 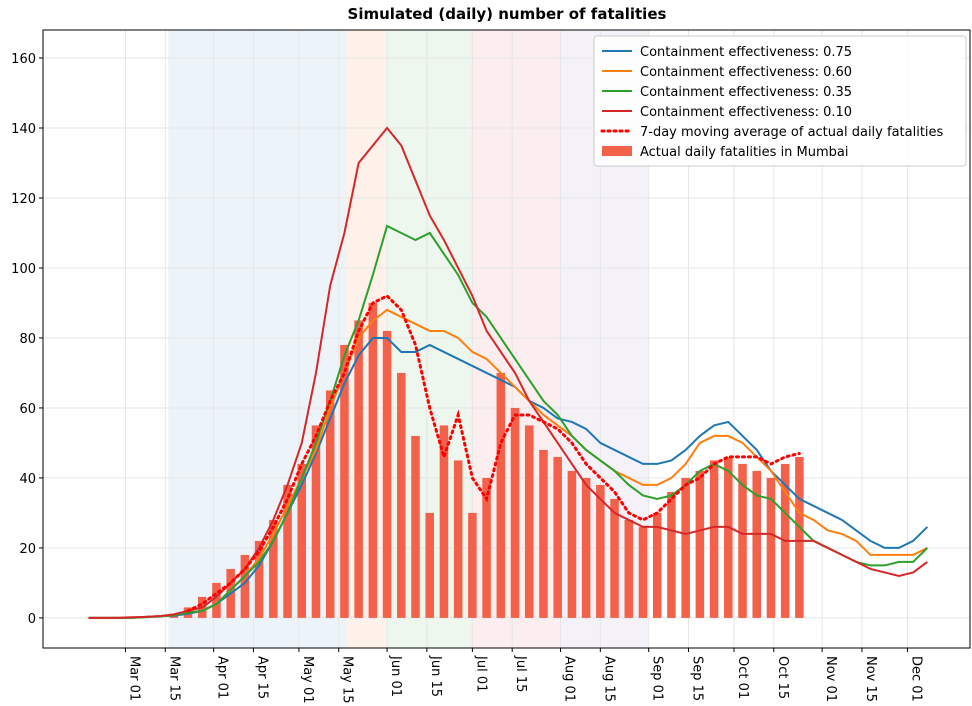 I want to click on x-tick-label: Aug 01, so click(x=569, y=679).